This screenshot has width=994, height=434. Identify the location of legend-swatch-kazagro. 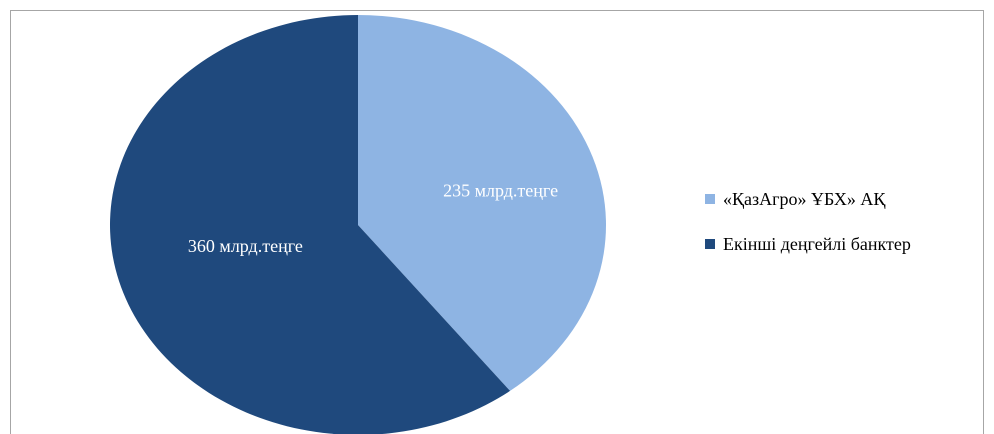
(710, 199).